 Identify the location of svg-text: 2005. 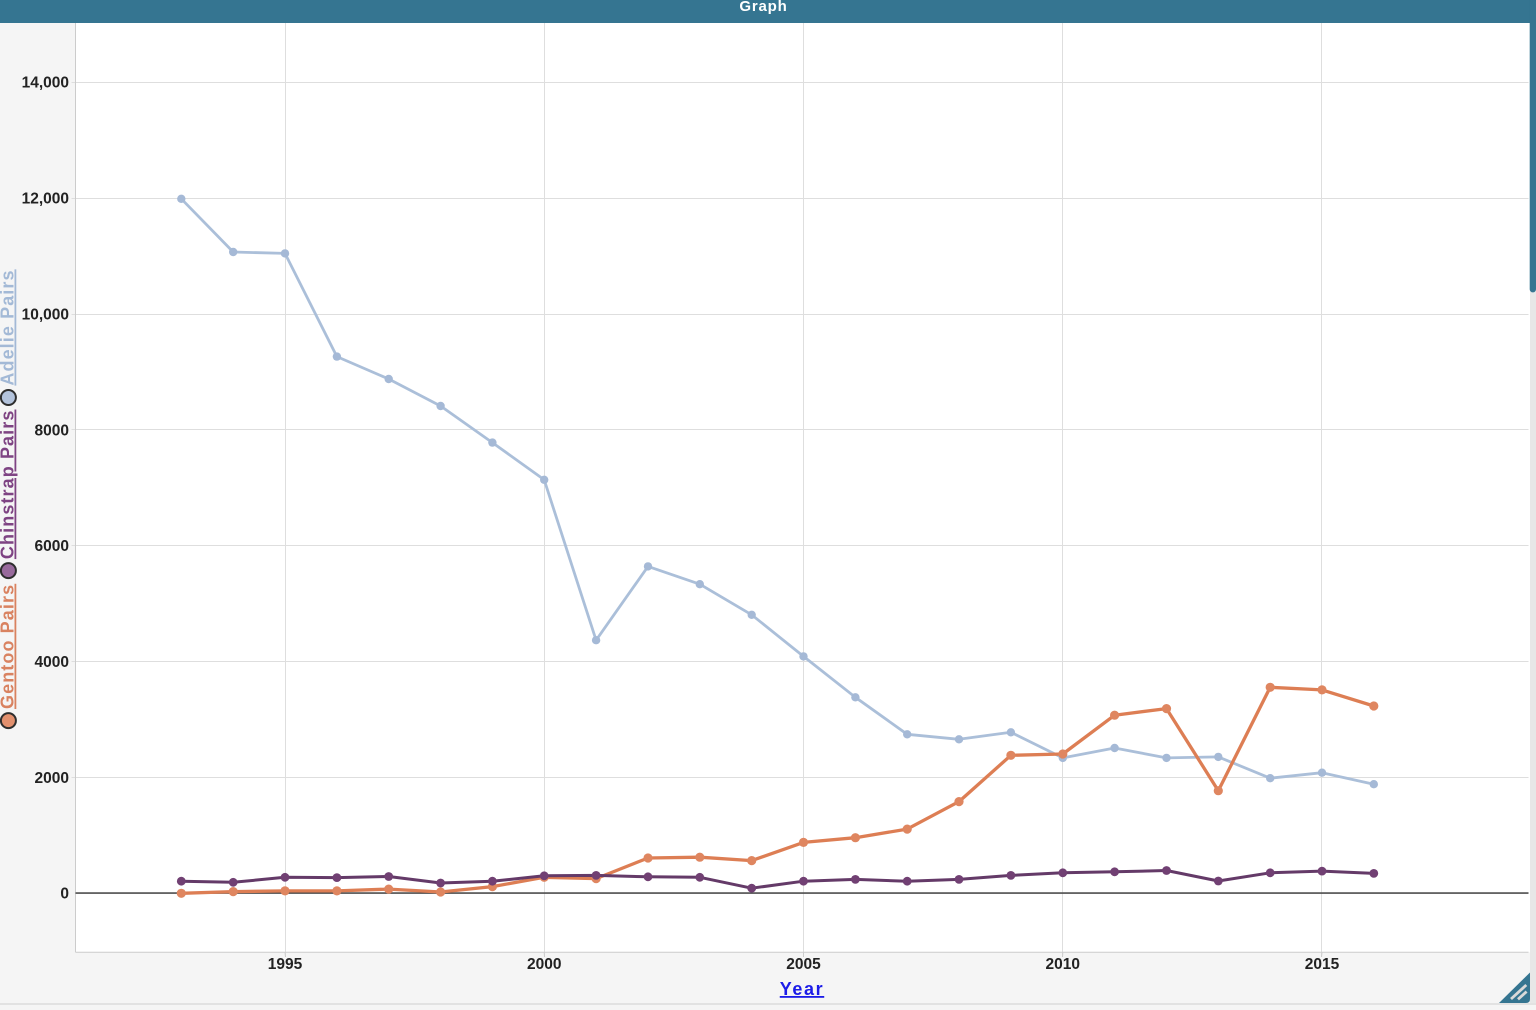
(803, 964).